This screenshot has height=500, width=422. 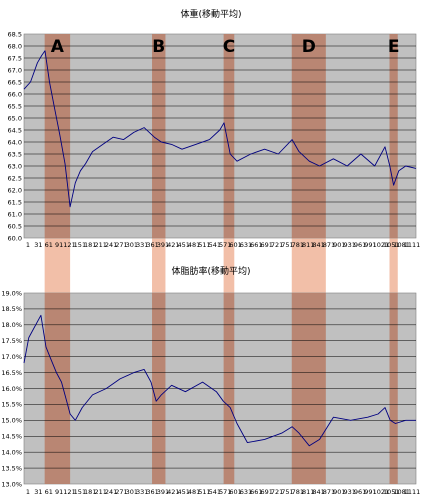 What do you see at coordinates (15, 46) in the screenshot?
I see `y-tick-label: 68.0` at bounding box center [15, 46].